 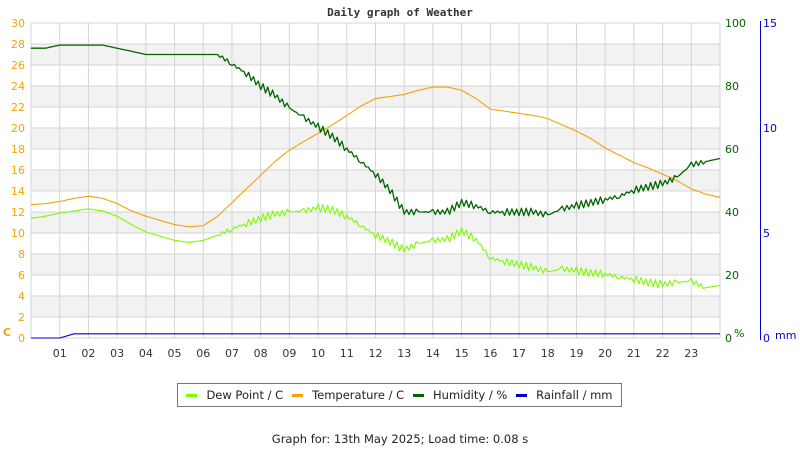 I want to click on hour-tick: 14, so click(x=433, y=353).